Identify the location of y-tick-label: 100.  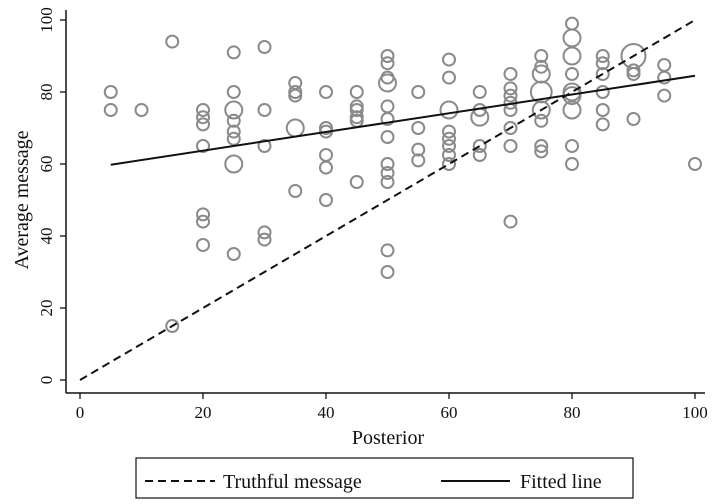
(46, 20).